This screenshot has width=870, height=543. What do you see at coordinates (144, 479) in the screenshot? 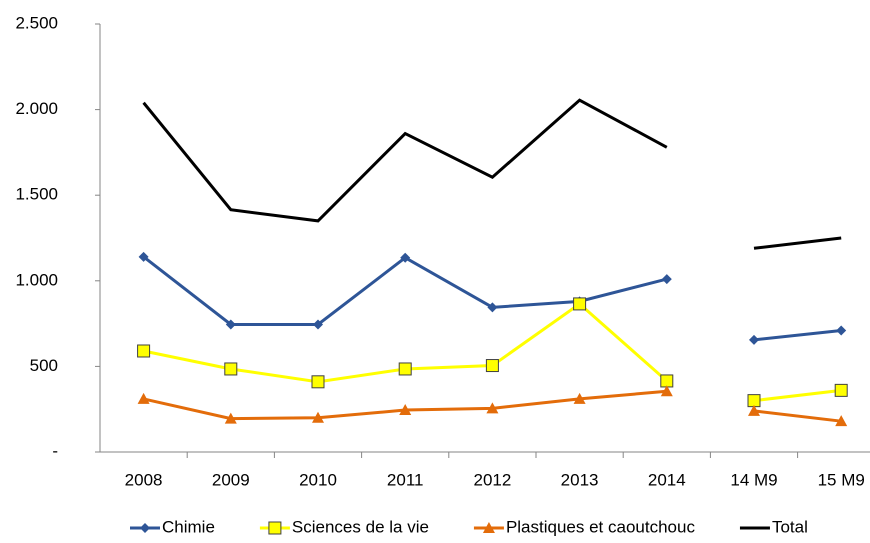
I see `x-tick-label: 2008` at bounding box center [144, 479].